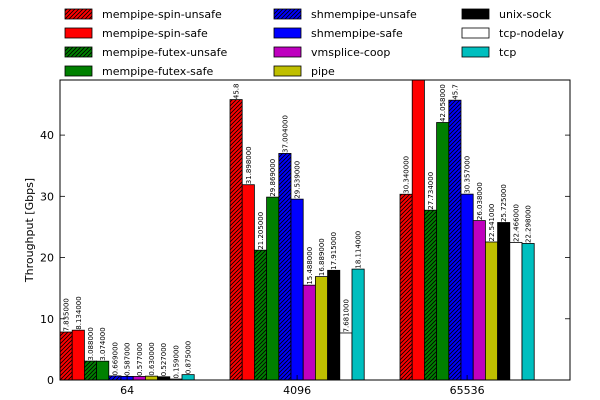 This screenshot has height=400, width=600. What do you see at coordinates (334, 251) in the screenshot?
I see `data-label-unix-sock-4096: 17.915000` at bounding box center [334, 251].